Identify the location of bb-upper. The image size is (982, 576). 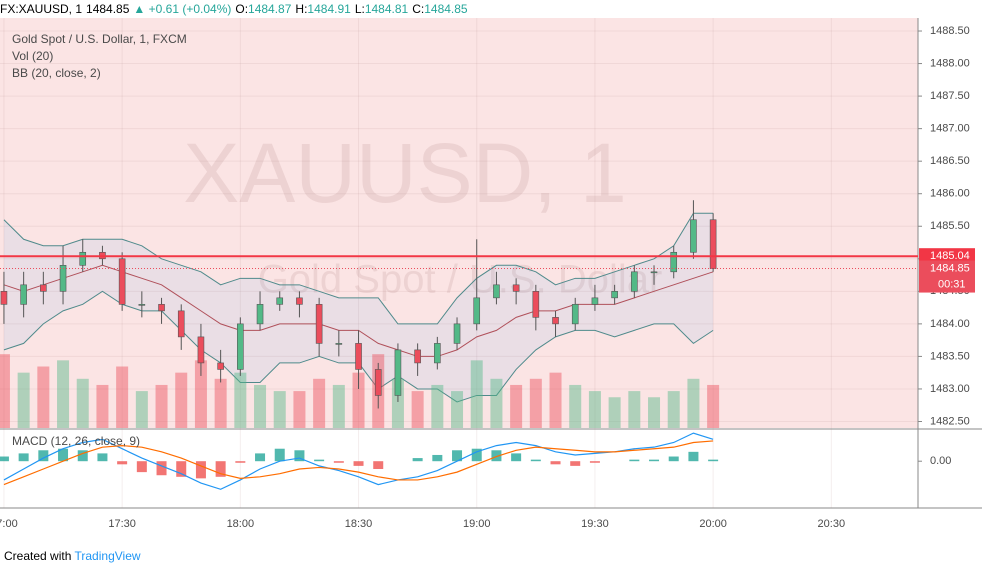
(358, 268).